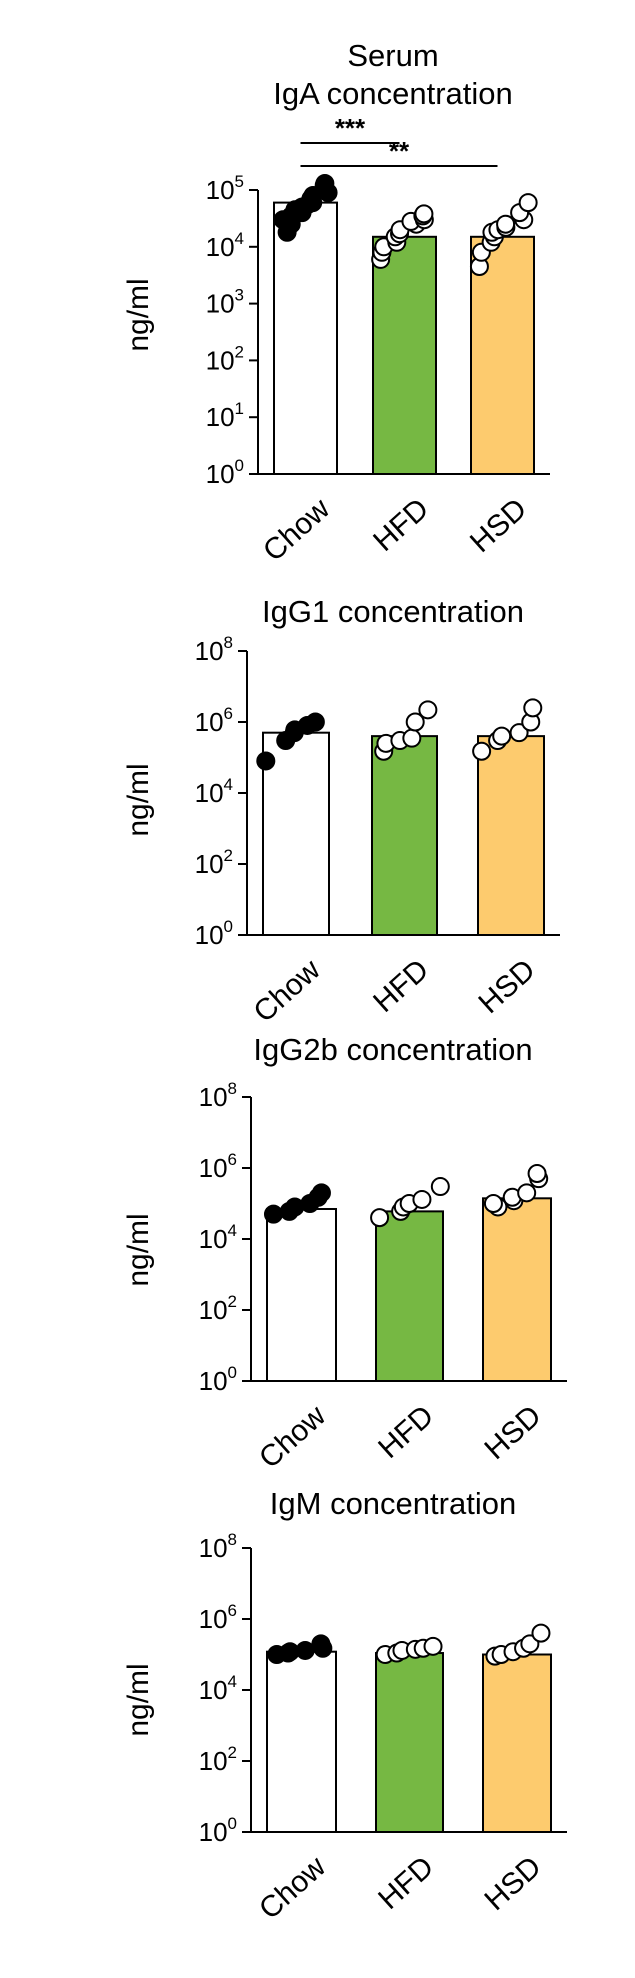 Image resolution: width=635 pixels, height=1978 pixels. Describe the element at coordinates (225, 302) in the screenshot. I see `y-tick-label: 10³` at that location.